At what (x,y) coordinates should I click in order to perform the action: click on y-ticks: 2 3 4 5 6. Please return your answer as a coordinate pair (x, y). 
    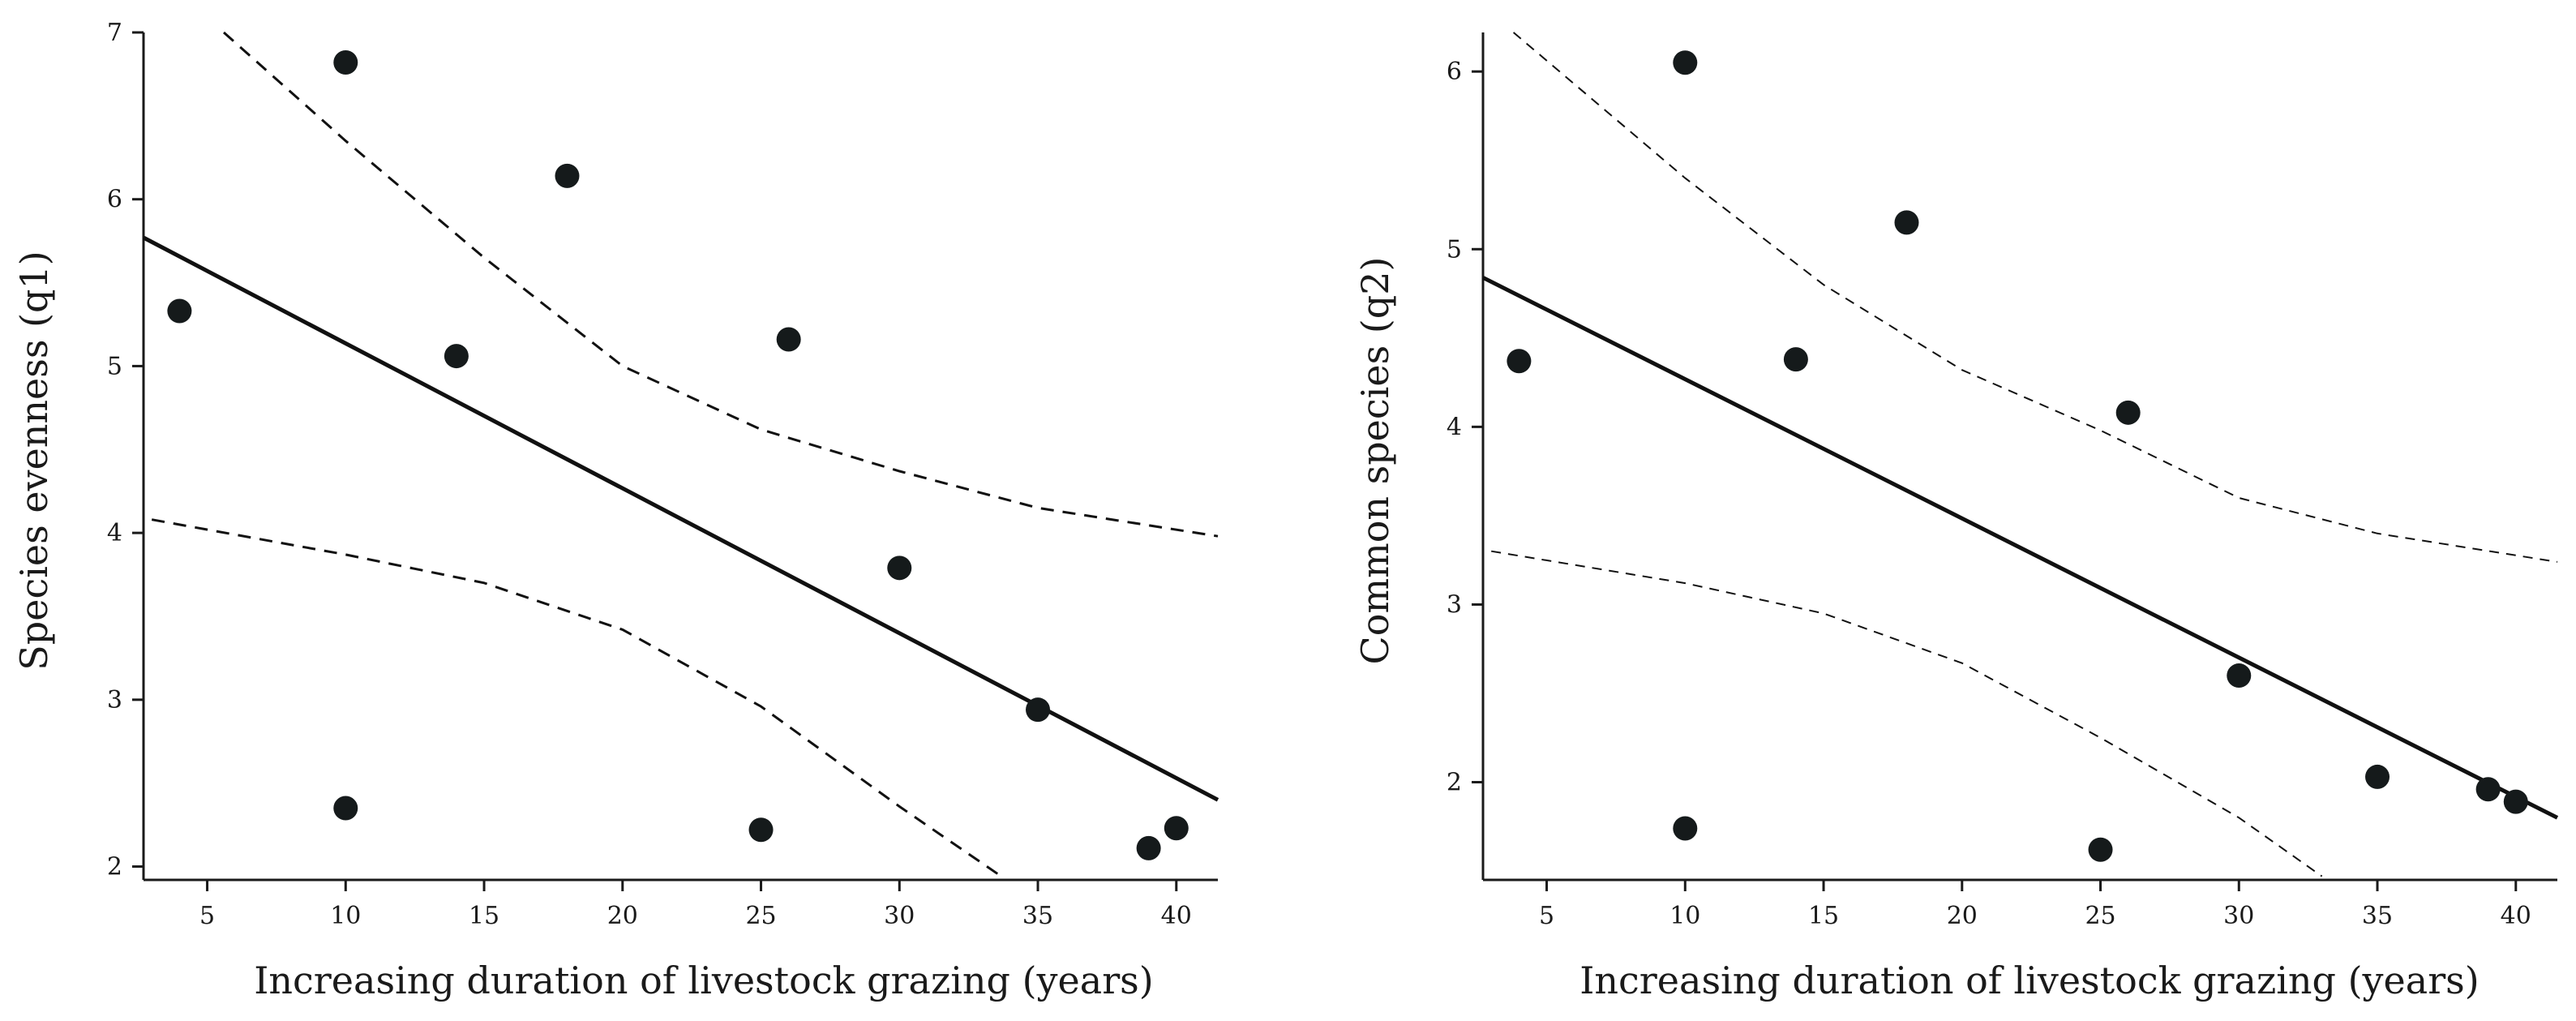
    Looking at the image, I should click on (1465, 428).